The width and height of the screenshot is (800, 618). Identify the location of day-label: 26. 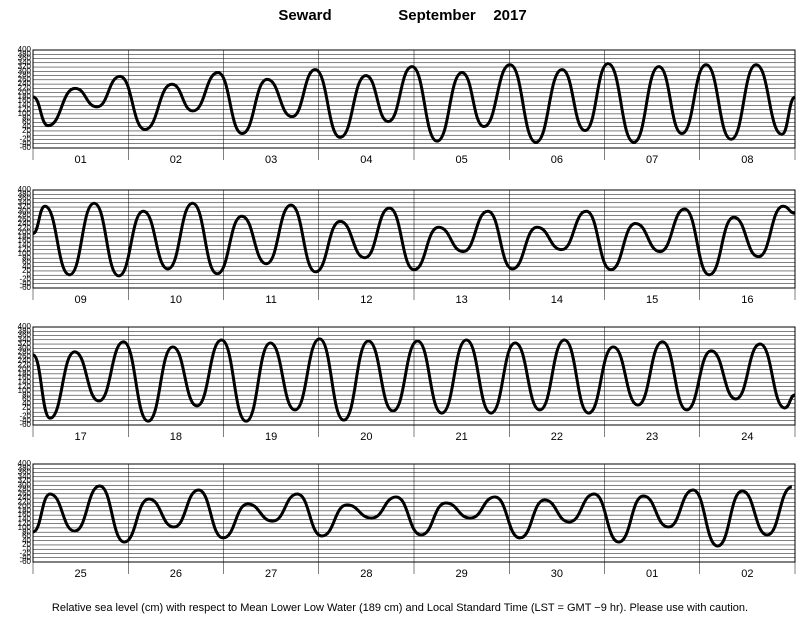
(176, 574).